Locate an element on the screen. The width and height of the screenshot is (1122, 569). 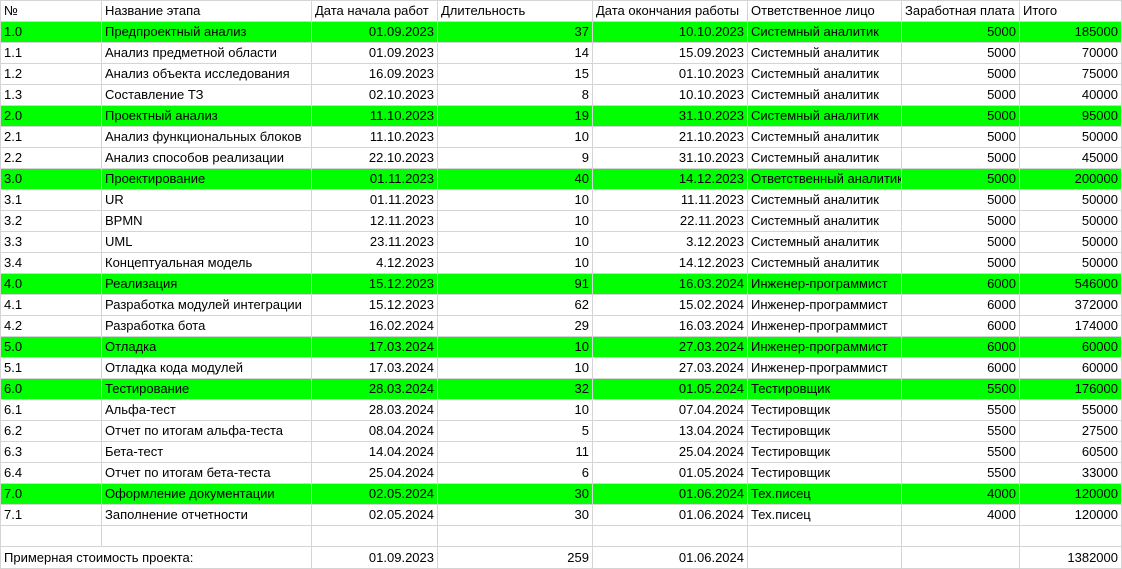
duration-cell: 11 is located at coordinates (515, 452).